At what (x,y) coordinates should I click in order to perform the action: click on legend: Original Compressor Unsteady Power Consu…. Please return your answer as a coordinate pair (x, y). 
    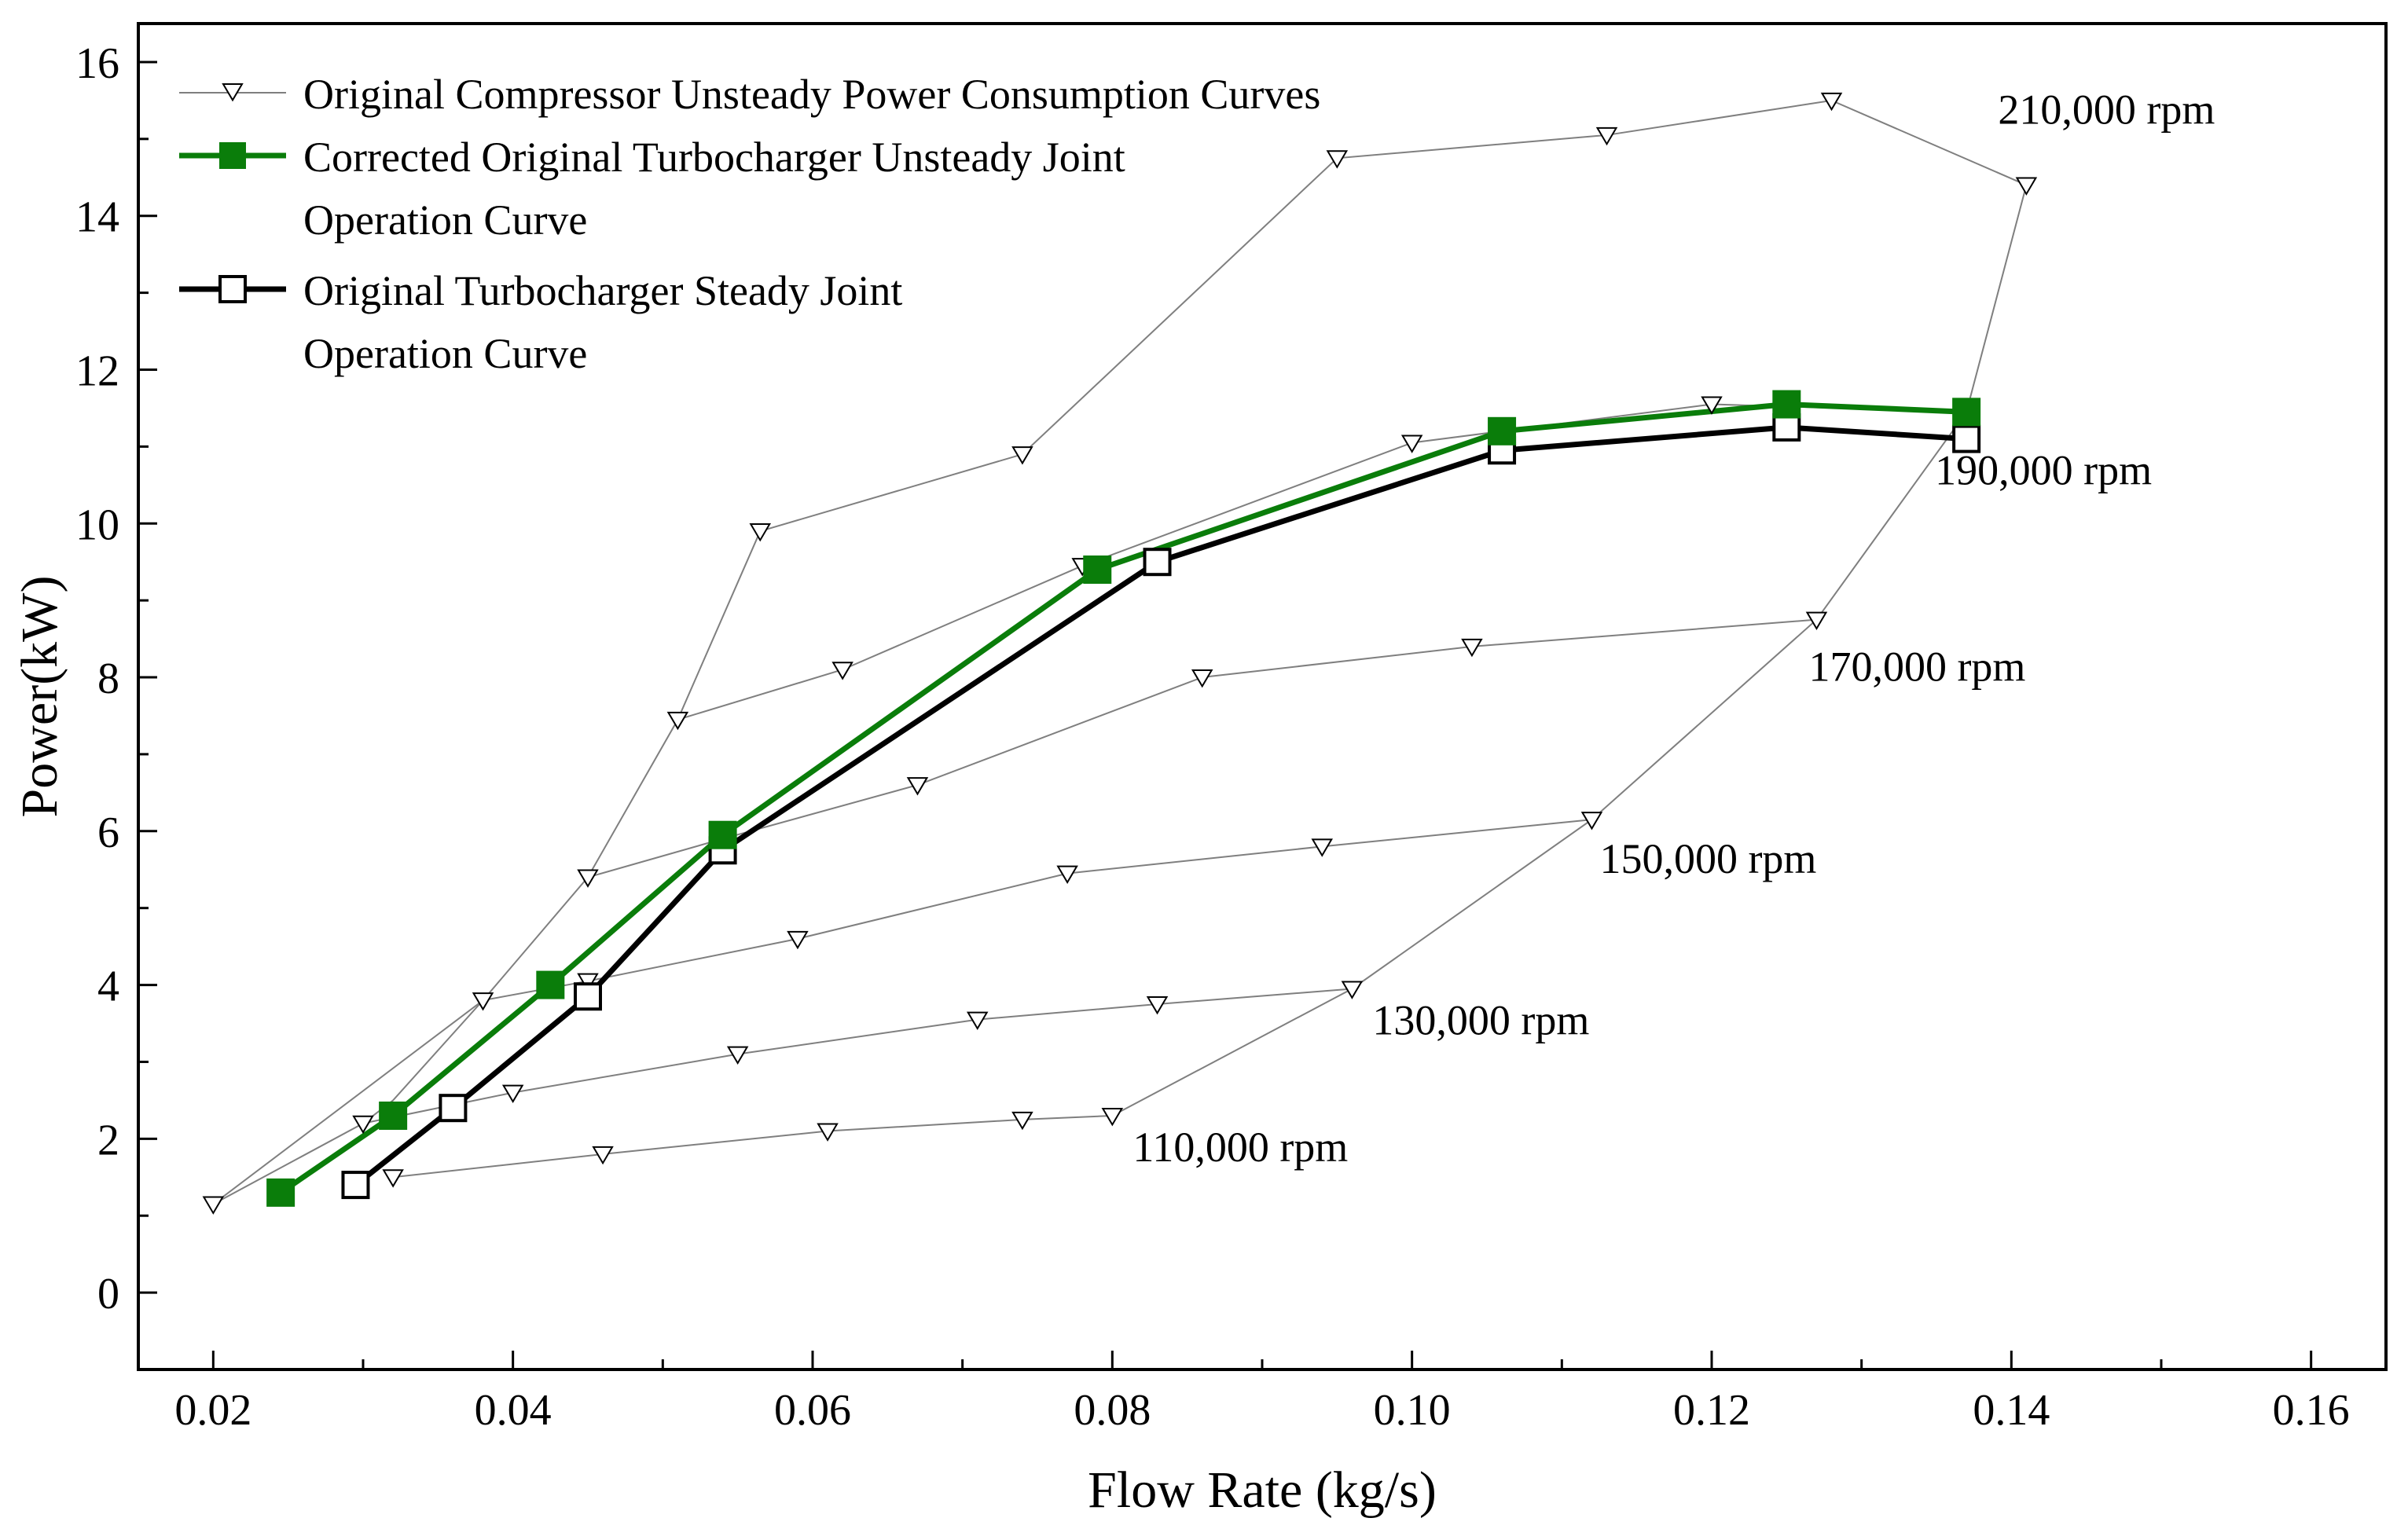
    Looking at the image, I should click on (749, 224).